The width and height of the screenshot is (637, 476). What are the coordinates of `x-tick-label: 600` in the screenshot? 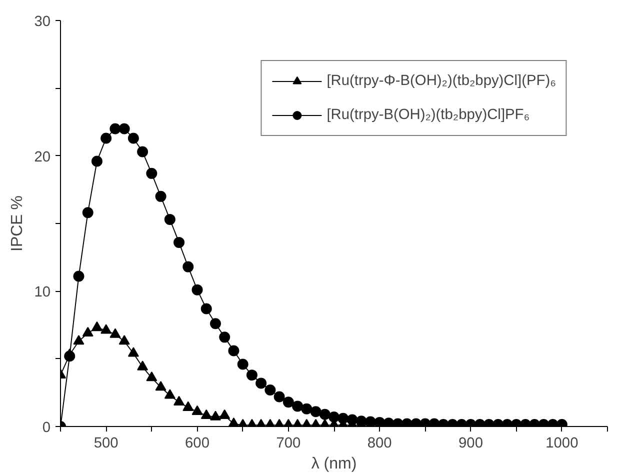 It's located at (197, 444).